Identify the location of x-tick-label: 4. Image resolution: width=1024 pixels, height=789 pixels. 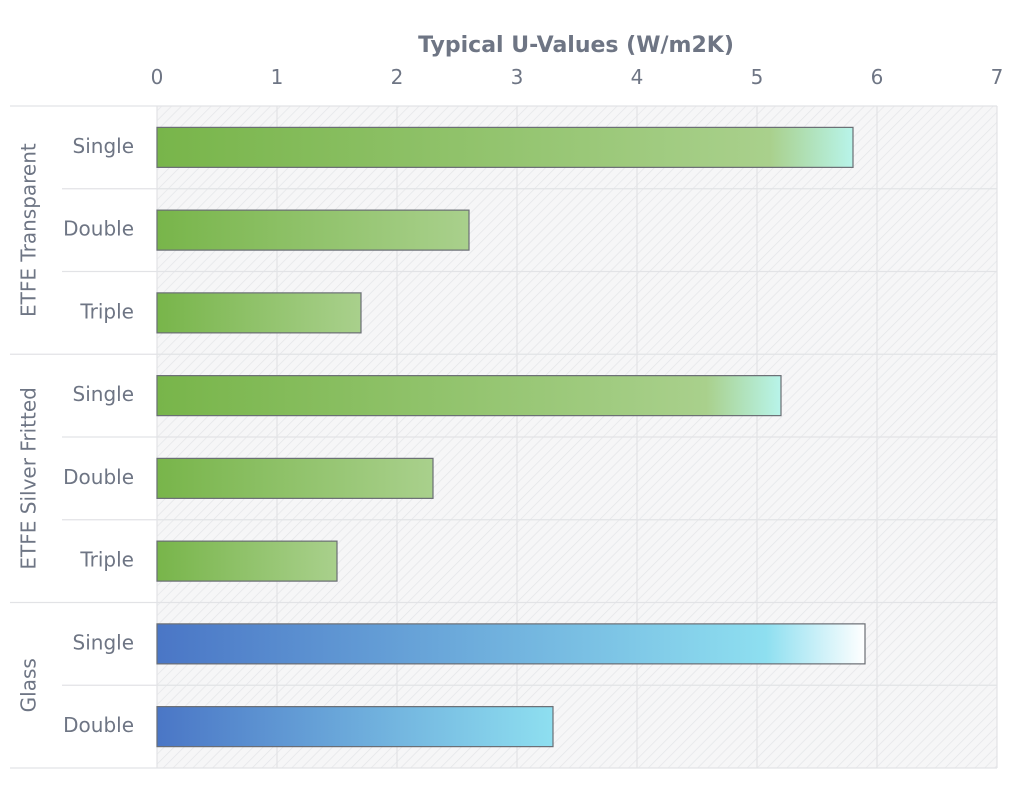
(637, 77).